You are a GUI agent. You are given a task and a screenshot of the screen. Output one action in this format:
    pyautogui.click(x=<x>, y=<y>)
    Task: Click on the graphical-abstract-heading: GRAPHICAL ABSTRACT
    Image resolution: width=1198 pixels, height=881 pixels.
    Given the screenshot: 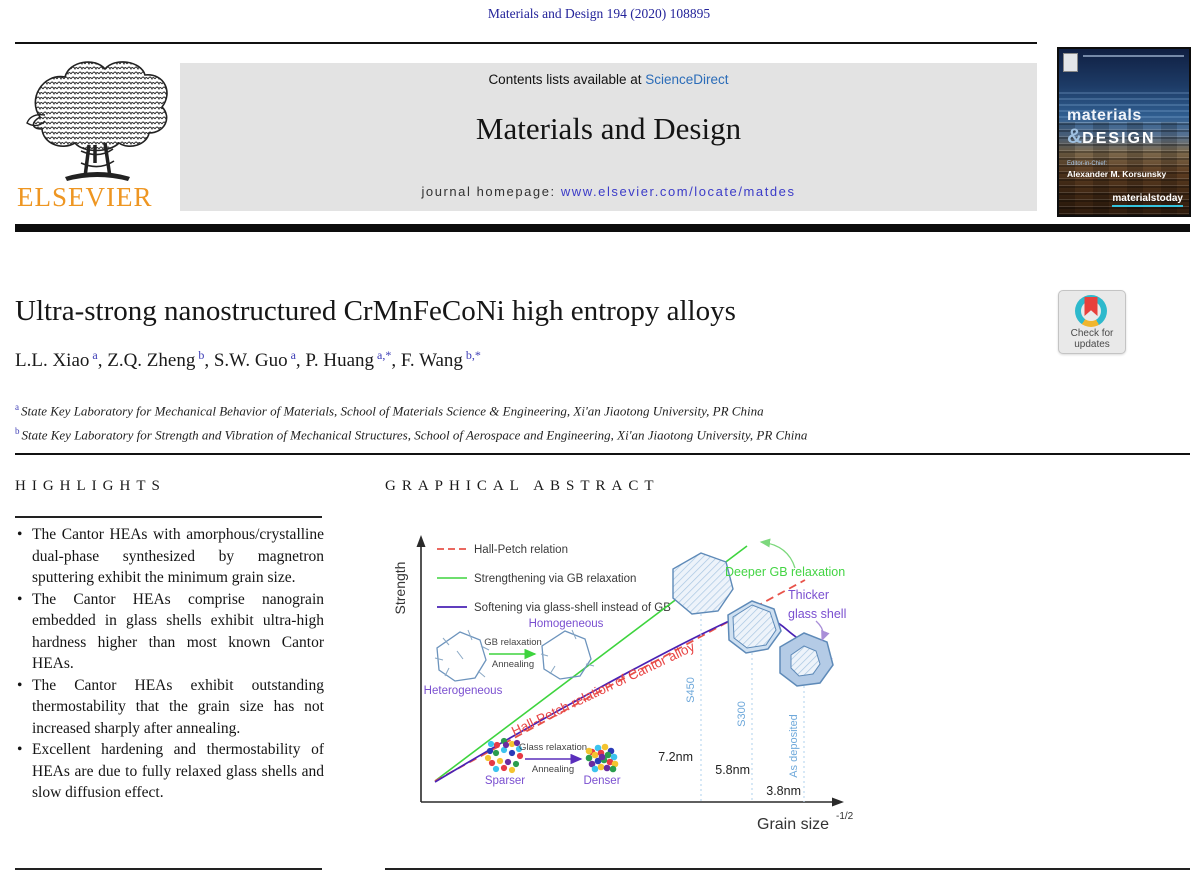 What is the action you would take?
    pyautogui.click(x=522, y=486)
    